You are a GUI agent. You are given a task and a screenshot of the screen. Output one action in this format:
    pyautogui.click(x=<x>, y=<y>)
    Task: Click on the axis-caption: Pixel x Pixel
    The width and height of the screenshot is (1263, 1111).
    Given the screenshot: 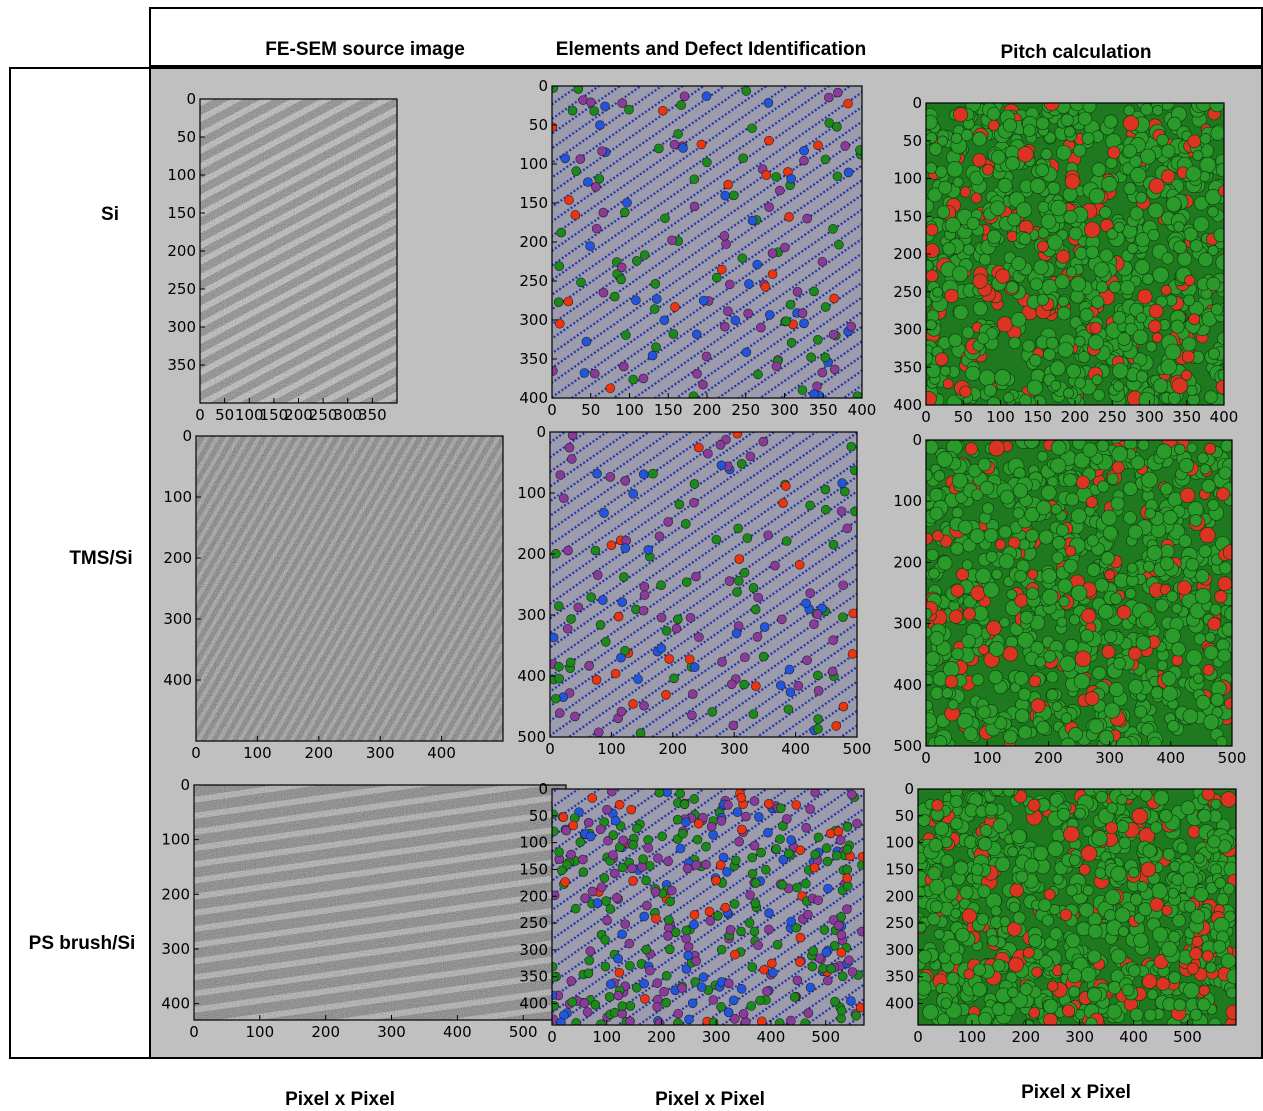 What is the action you would take?
    pyautogui.click(x=710, y=1097)
    